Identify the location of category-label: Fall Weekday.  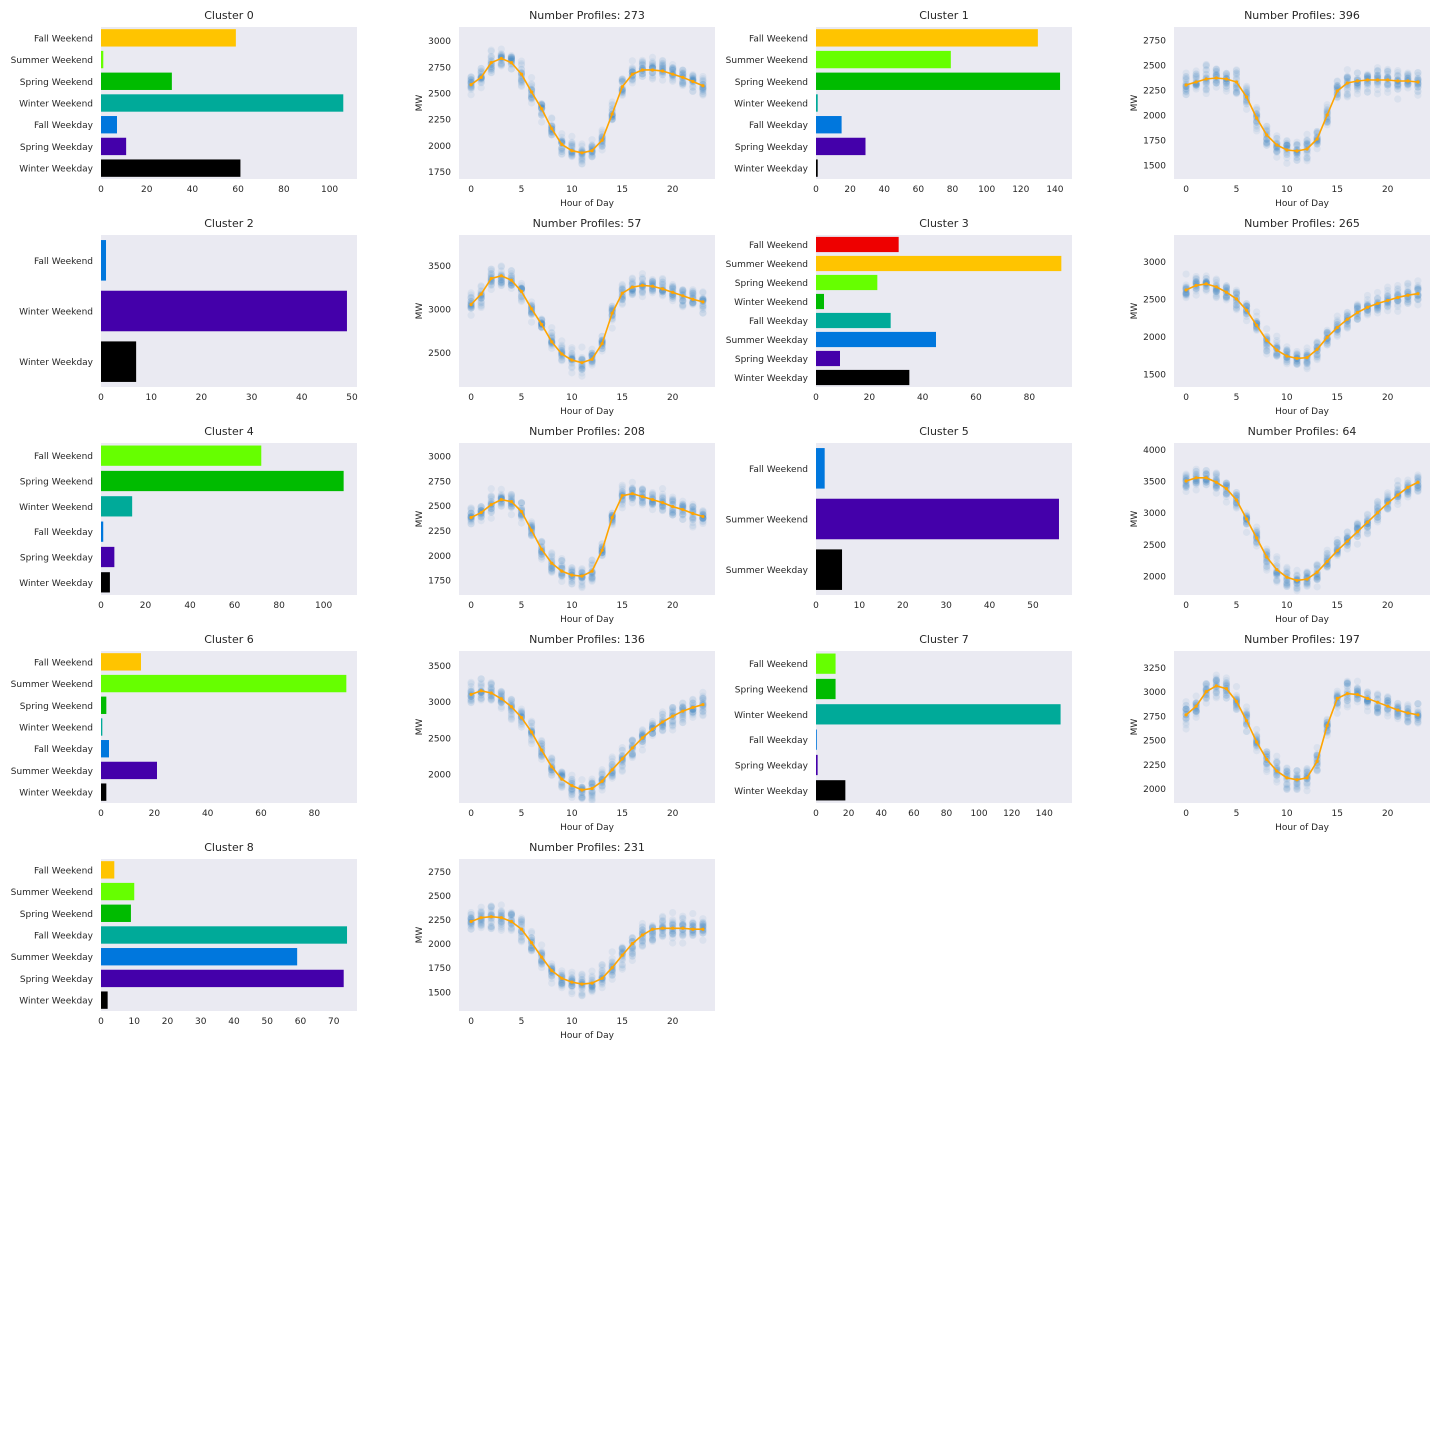
(64, 126).